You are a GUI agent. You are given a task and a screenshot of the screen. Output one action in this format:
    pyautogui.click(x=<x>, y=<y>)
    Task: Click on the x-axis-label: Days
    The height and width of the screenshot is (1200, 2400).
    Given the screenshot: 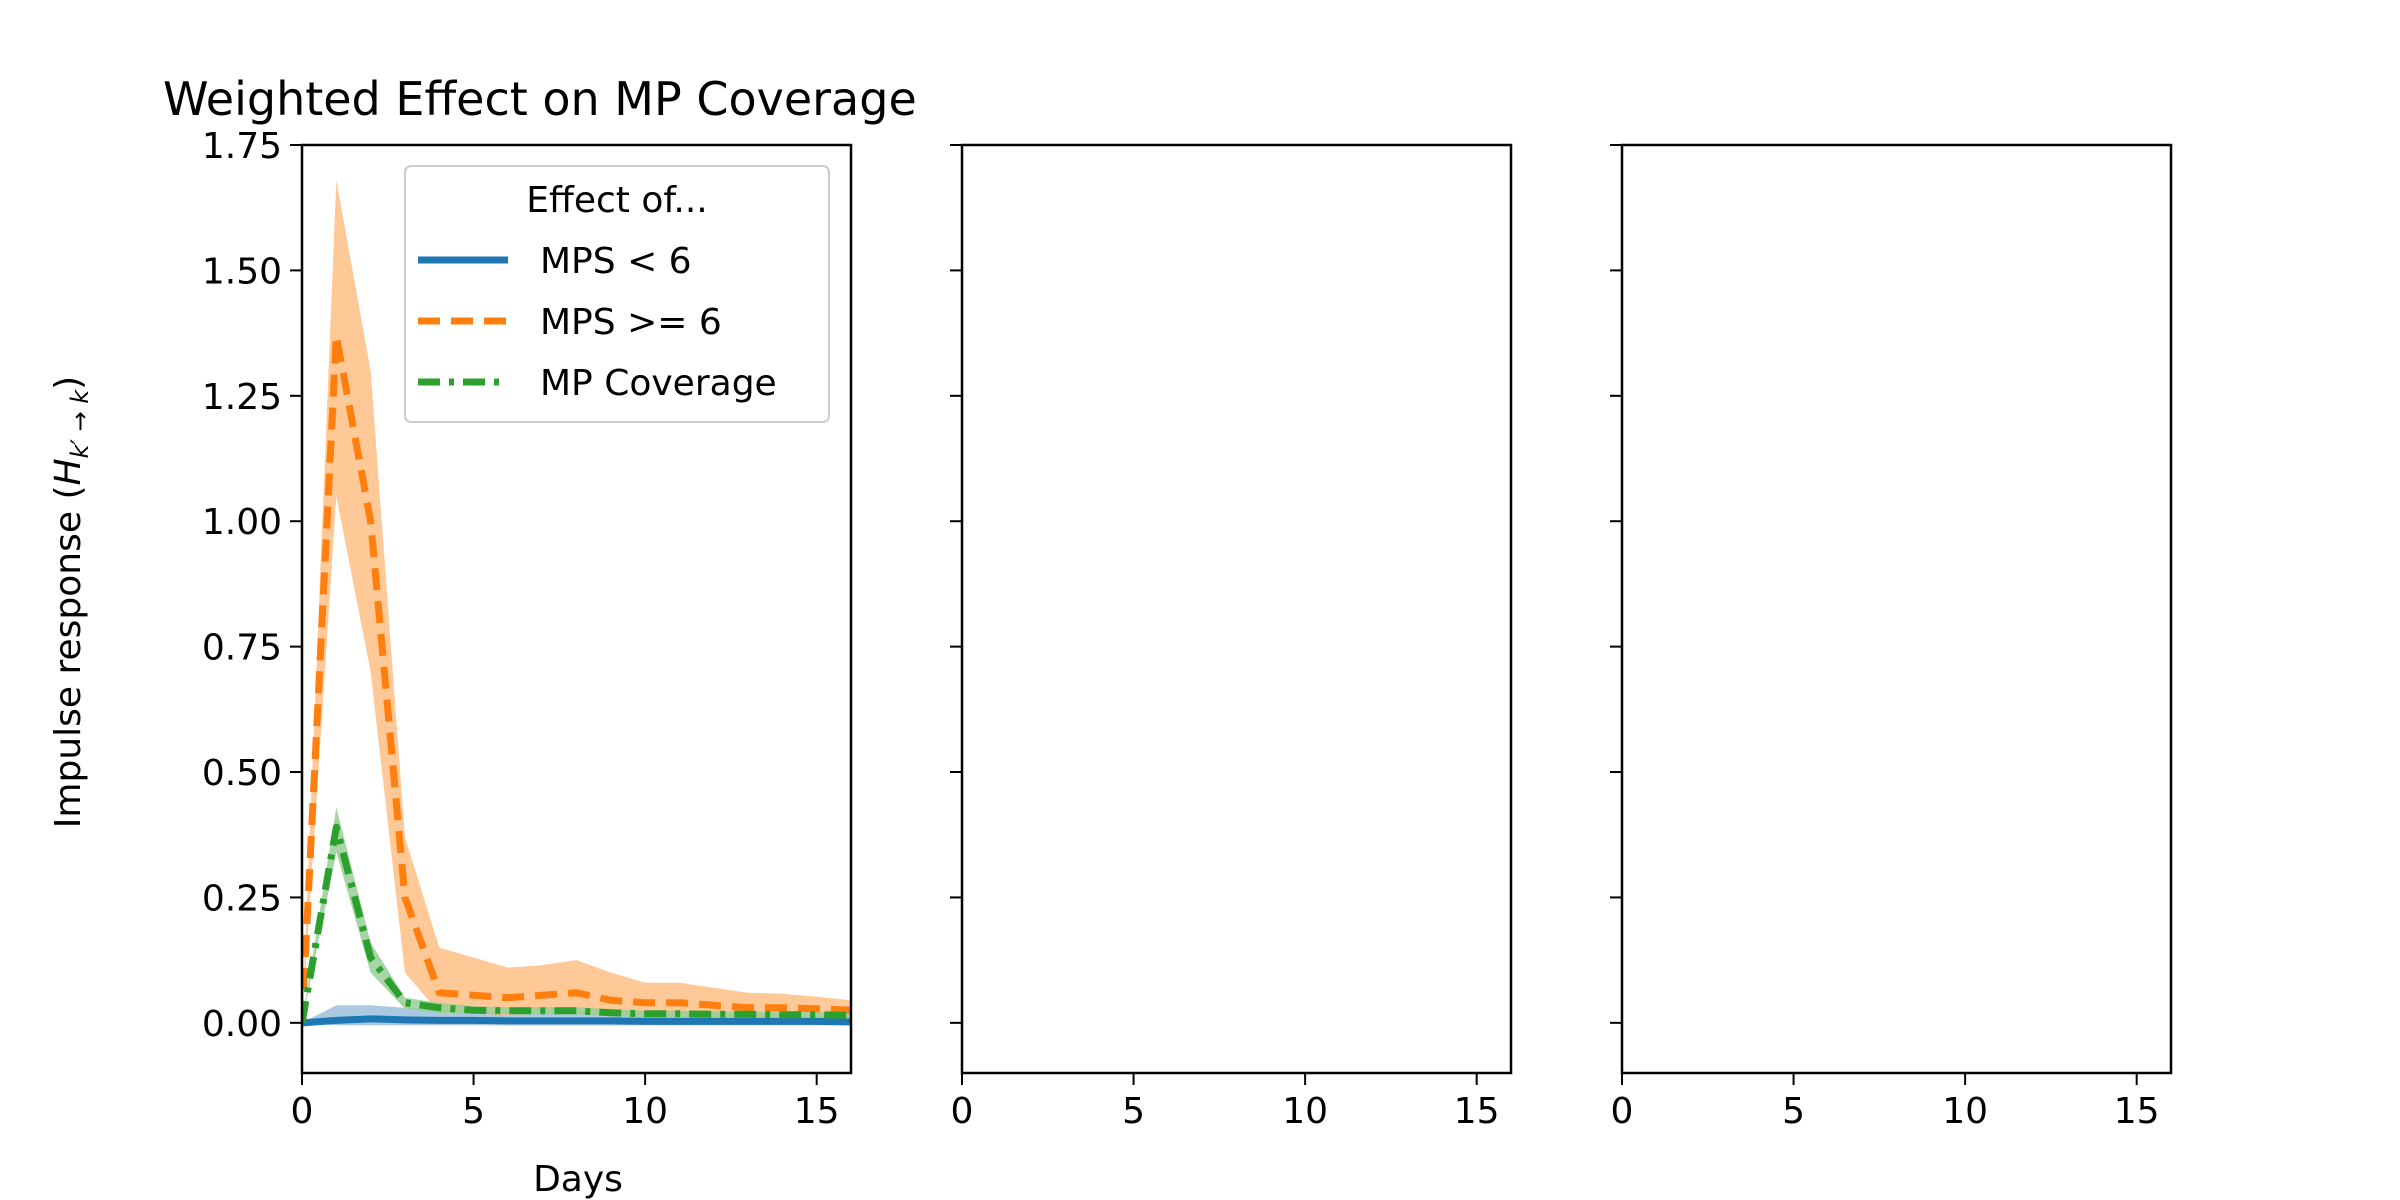 What is the action you would take?
    pyautogui.click(x=578, y=1179)
    